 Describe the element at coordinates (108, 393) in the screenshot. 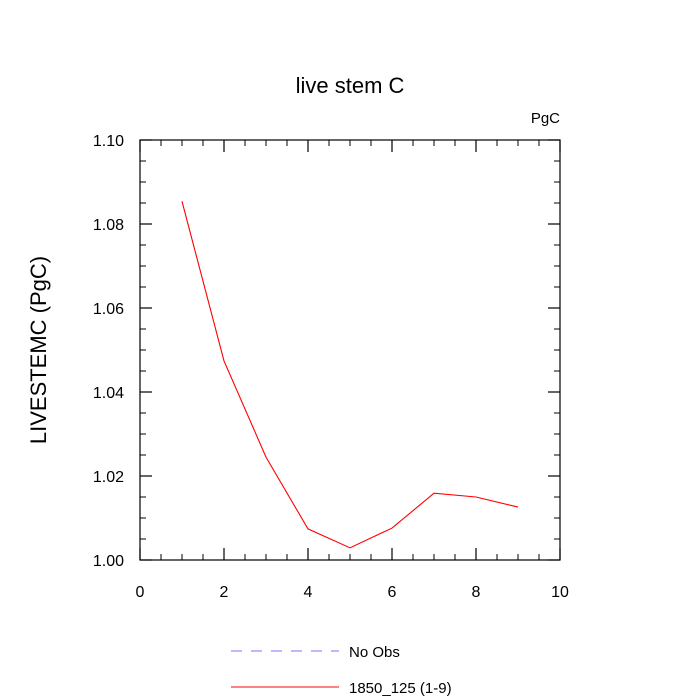

I see `y-tick-label: 1.04` at that location.